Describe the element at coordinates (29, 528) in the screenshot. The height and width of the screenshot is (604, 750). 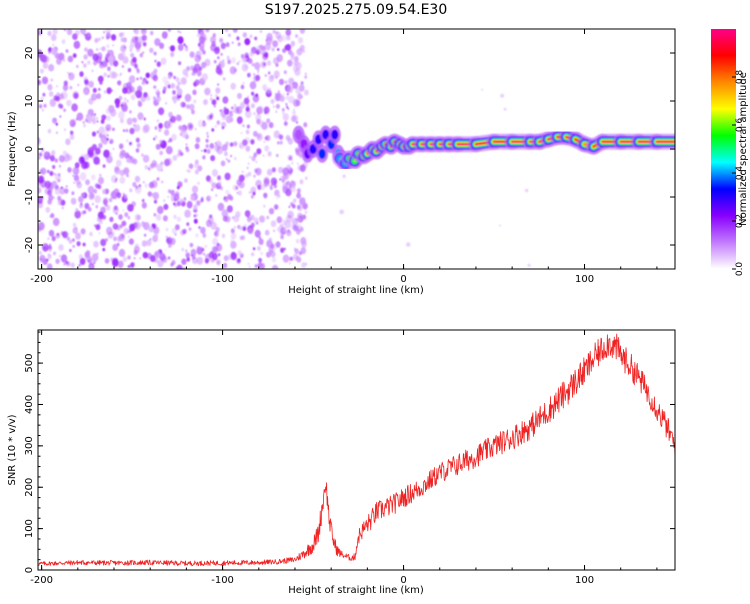
I see `y-tick-label: 100` at that location.